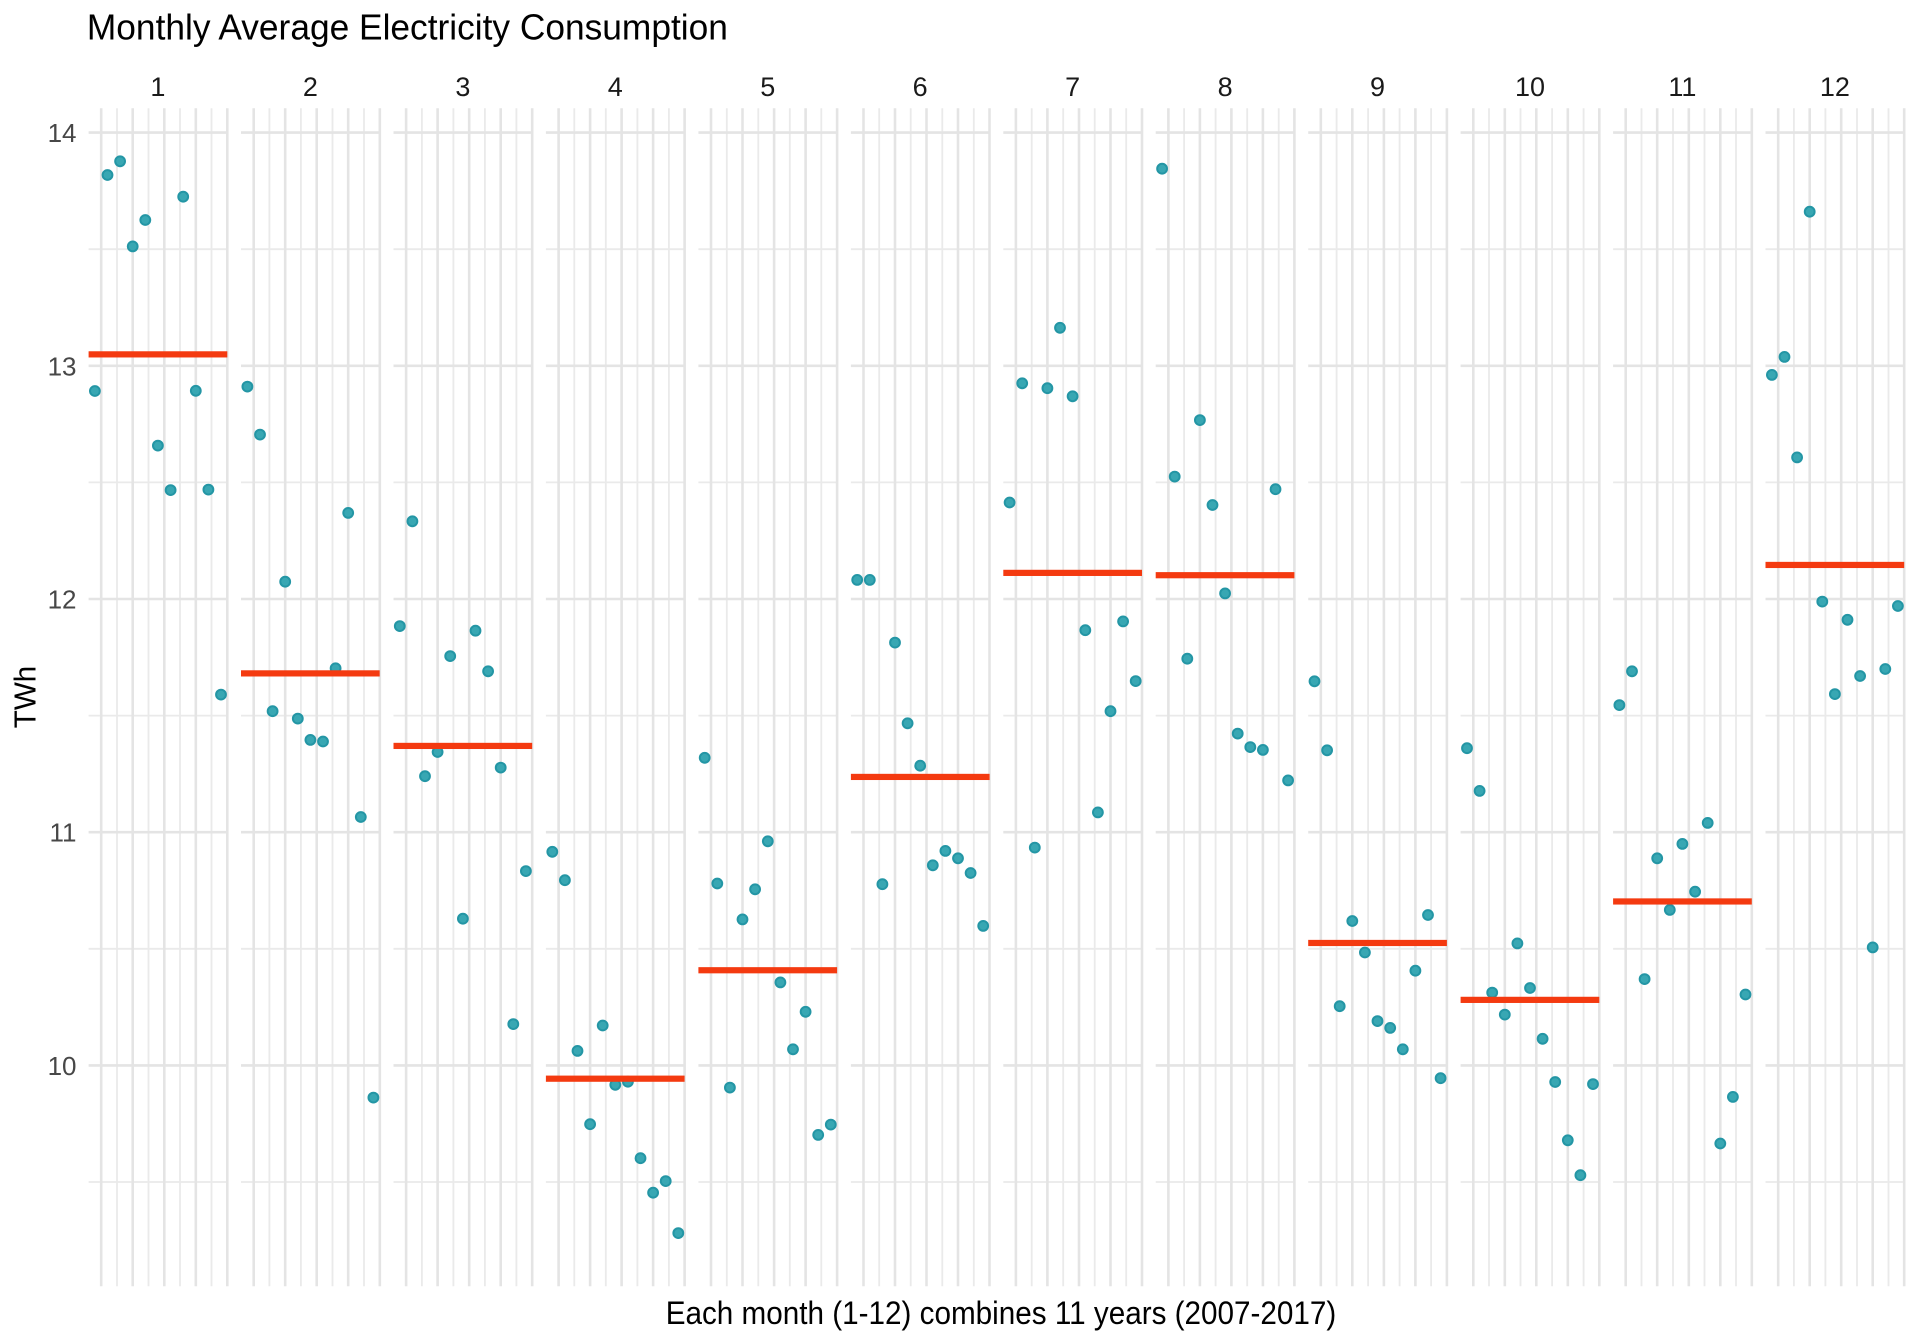 The height and width of the screenshot is (1344, 1920). What do you see at coordinates (1377, 87) in the screenshot?
I see `svg-text: 9` at bounding box center [1377, 87].